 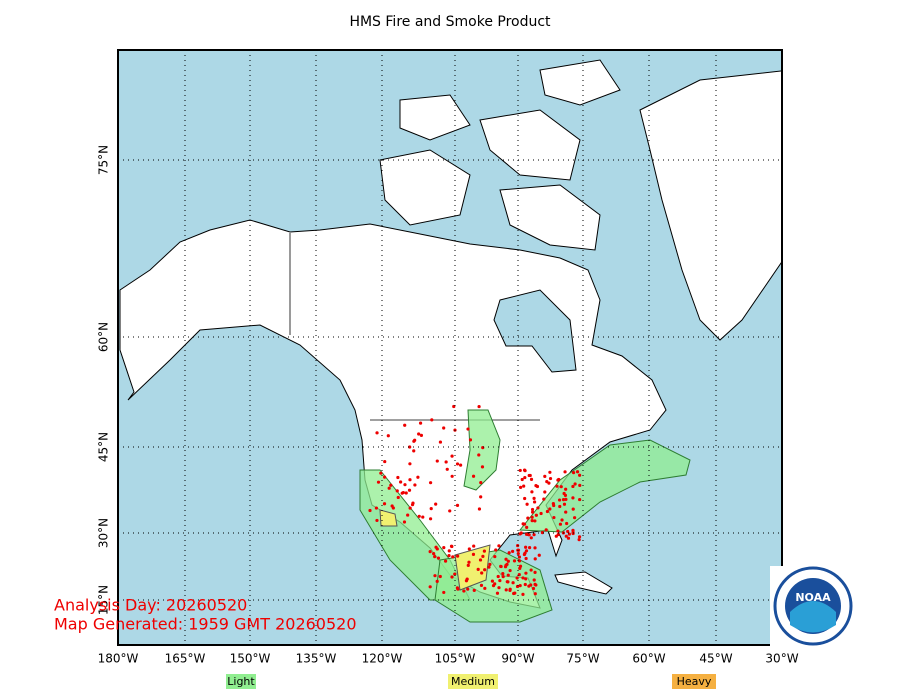 I want to click on logo-text: NOAA, so click(x=813, y=597).